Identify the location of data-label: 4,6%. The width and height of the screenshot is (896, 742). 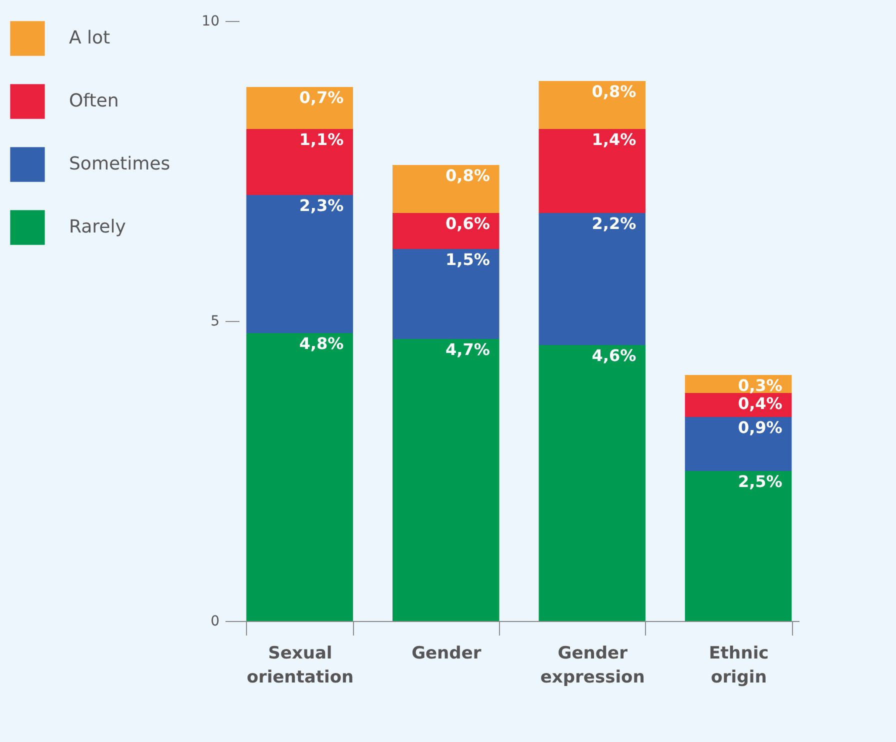
(614, 355).